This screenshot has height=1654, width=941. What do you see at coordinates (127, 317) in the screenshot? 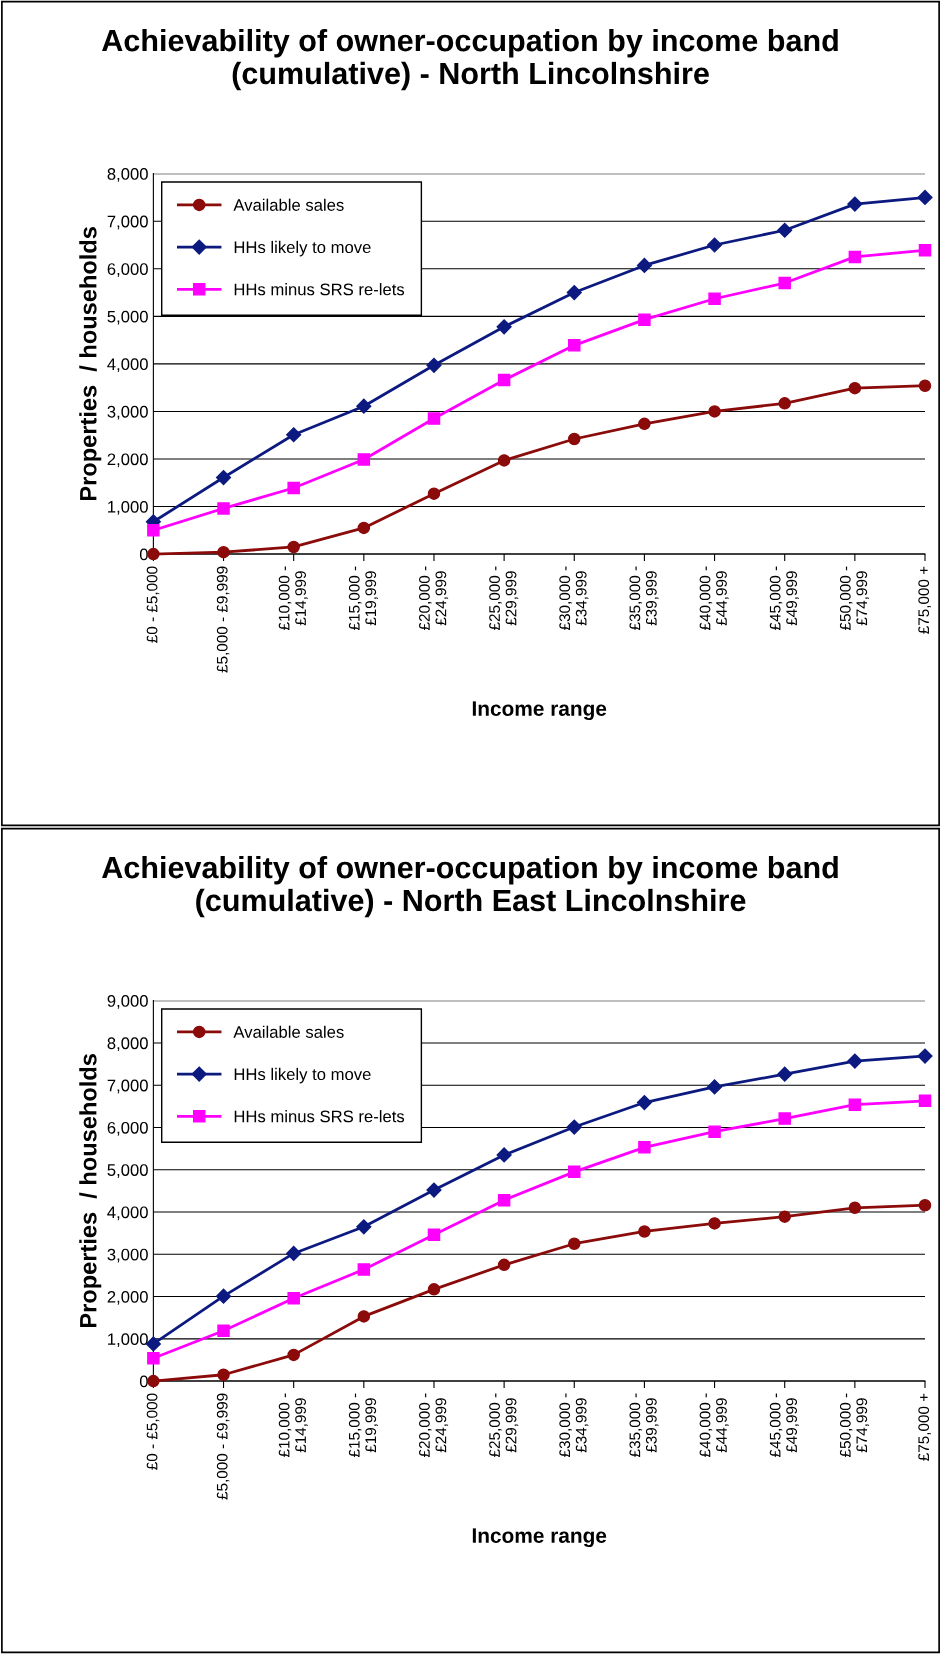
I see `y-tick-label: 5,000` at bounding box center [127, 317].